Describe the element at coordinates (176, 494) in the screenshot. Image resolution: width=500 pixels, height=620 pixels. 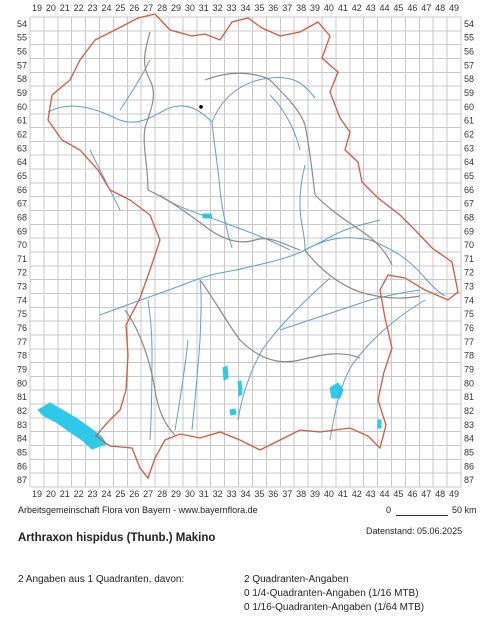
I see `x-tick-label-bottom: 29` at that location.